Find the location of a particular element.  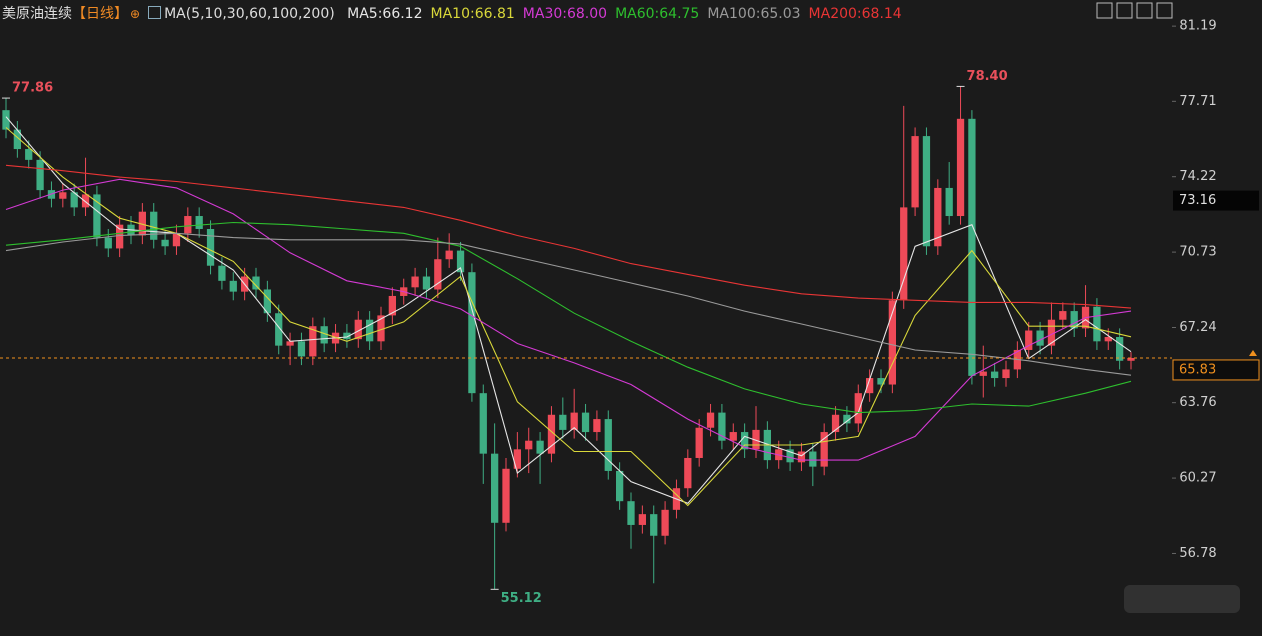

y-tick-label: 70.73 is located at coordinates (1197, 252).